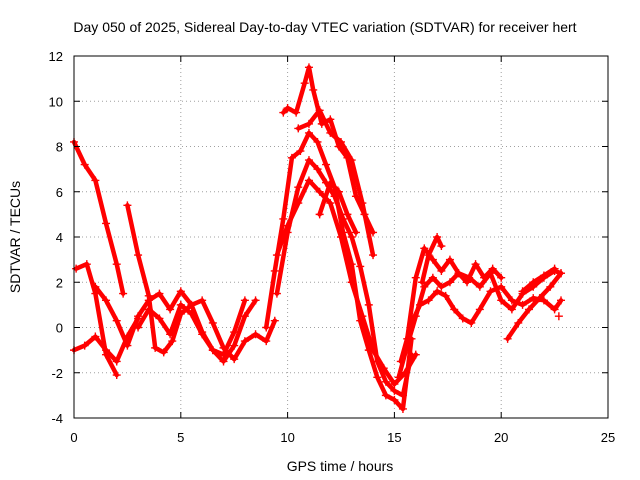  Describe the element at coordinates (394, 437) in the screenshot. I see `x-tick-label: 15` at that location.